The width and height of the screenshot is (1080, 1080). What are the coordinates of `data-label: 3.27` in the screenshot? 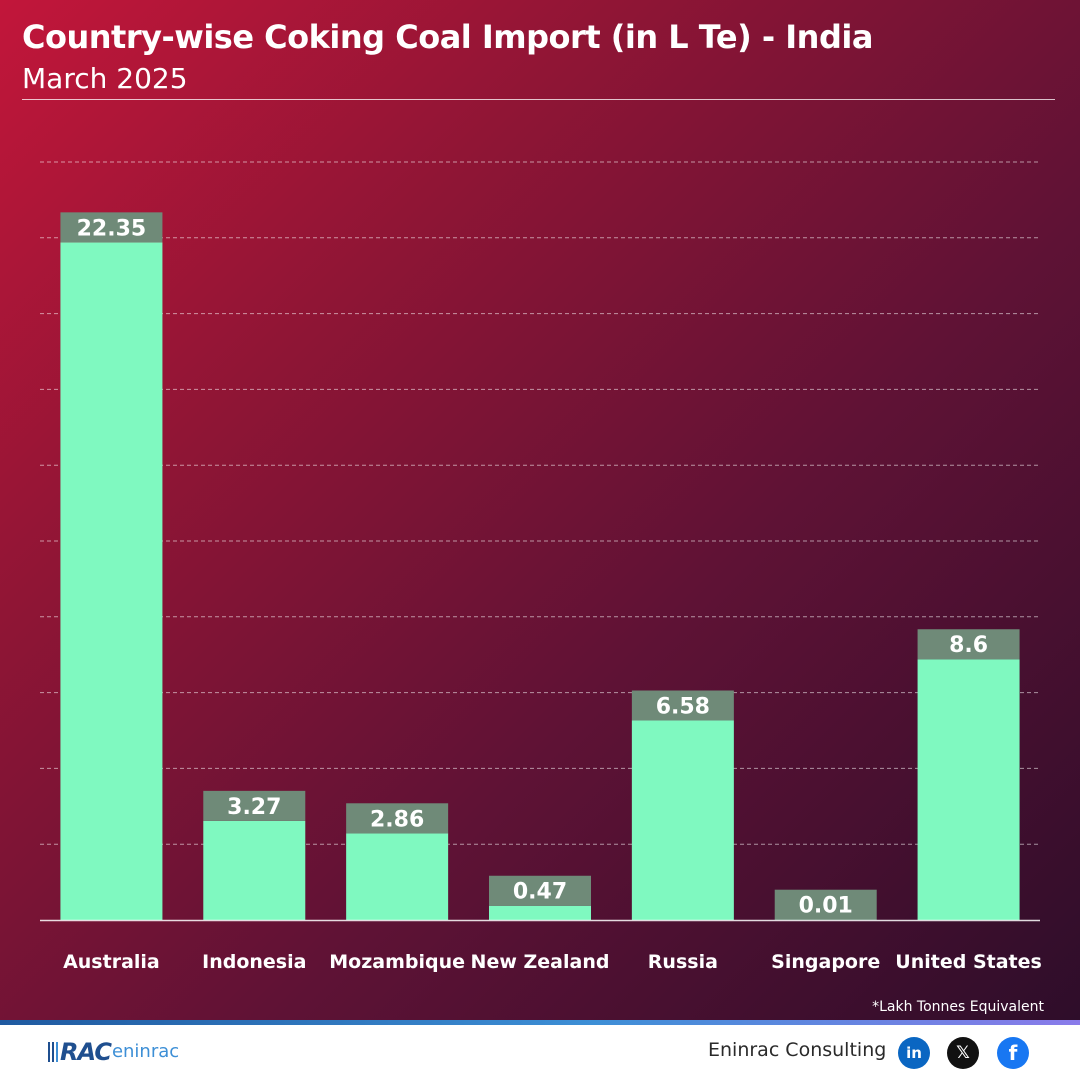 It's located at (254, 807).